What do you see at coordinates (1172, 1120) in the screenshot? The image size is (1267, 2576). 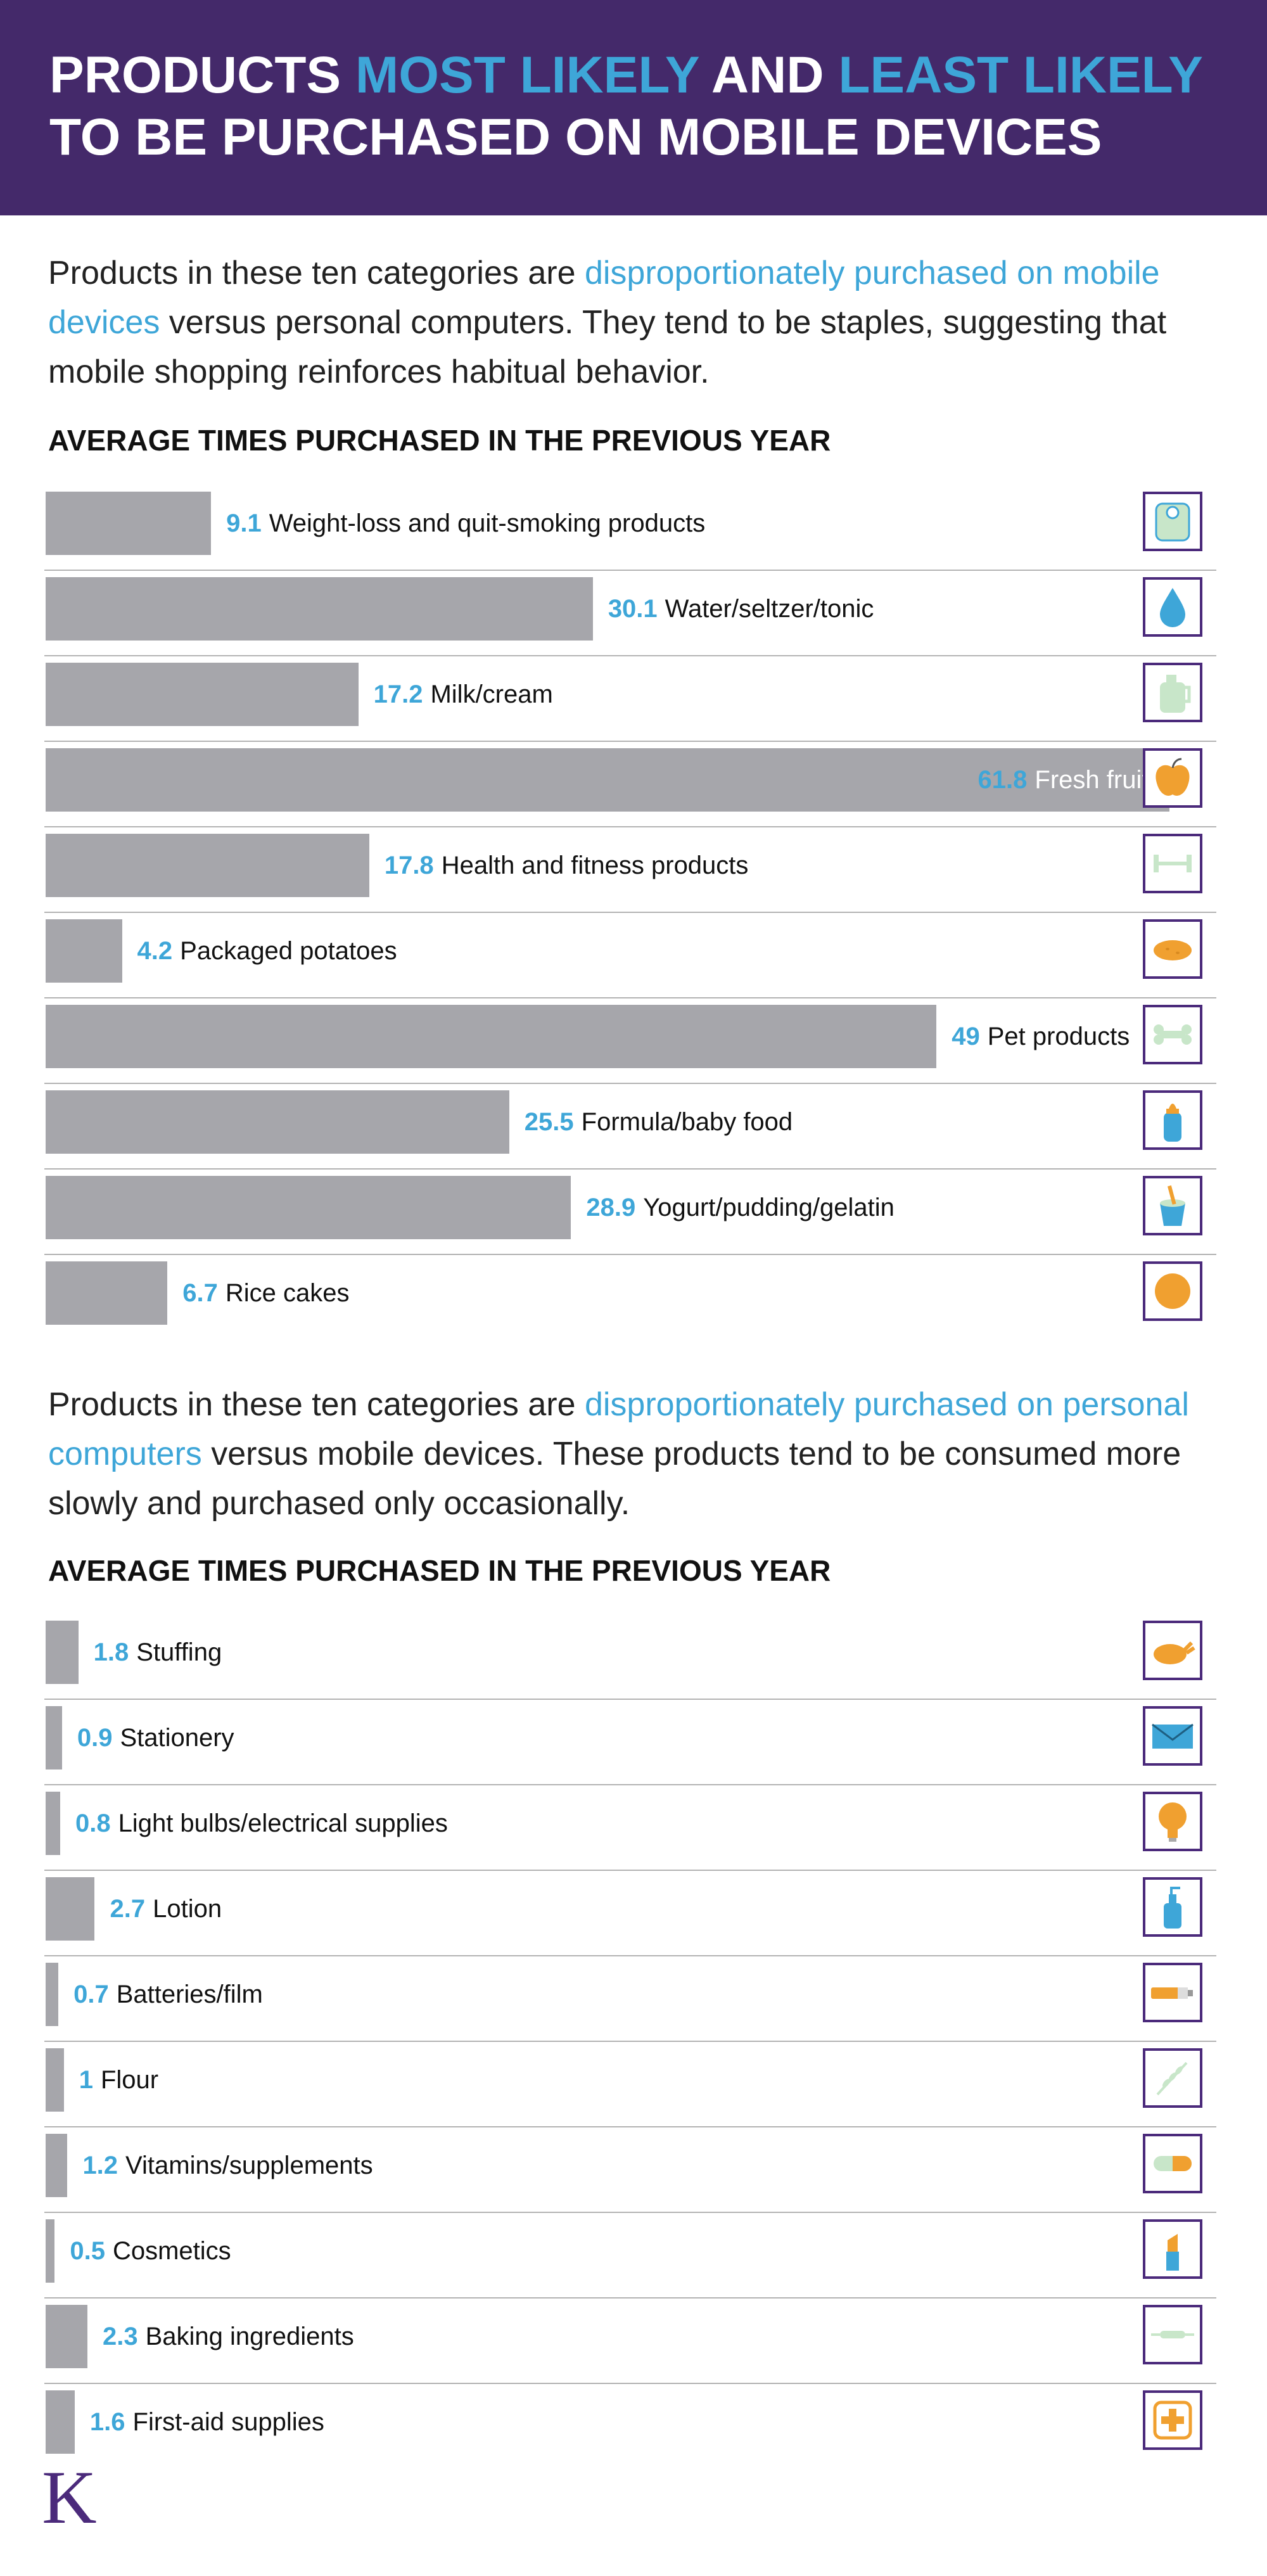 I see `baby-bottle-icon` at bounding box center [1172, 1120].